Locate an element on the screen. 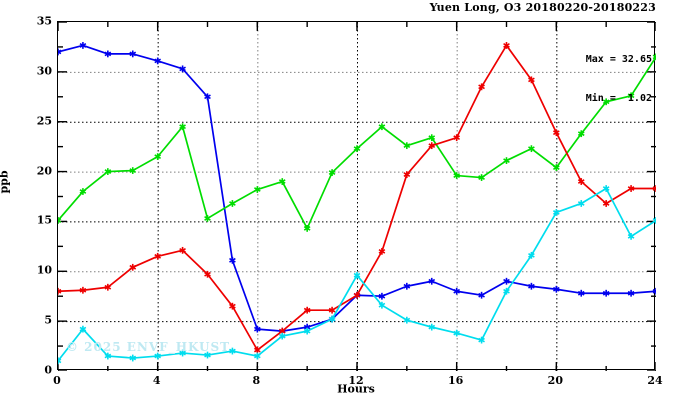  y-tick-label: 20 is located at coordinates (44, 171).